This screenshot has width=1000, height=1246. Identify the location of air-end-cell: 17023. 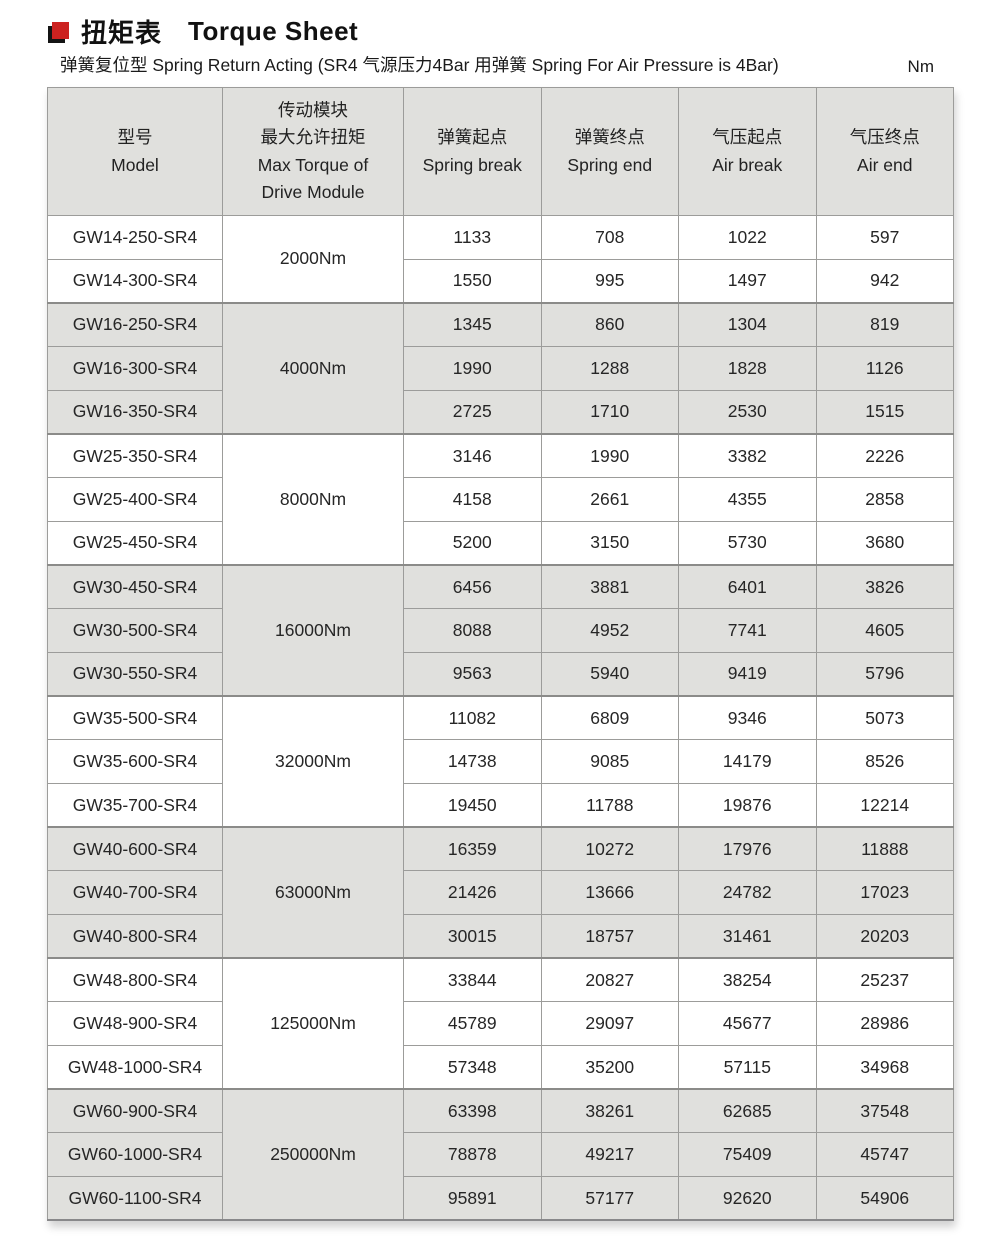
(884, 892).